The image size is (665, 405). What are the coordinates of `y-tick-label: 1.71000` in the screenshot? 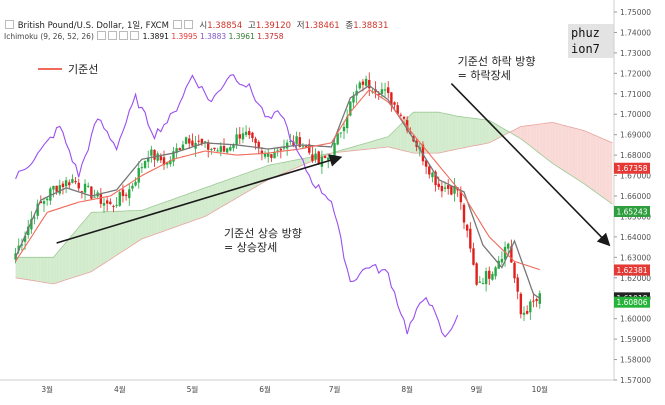 It's located at (635, 94).